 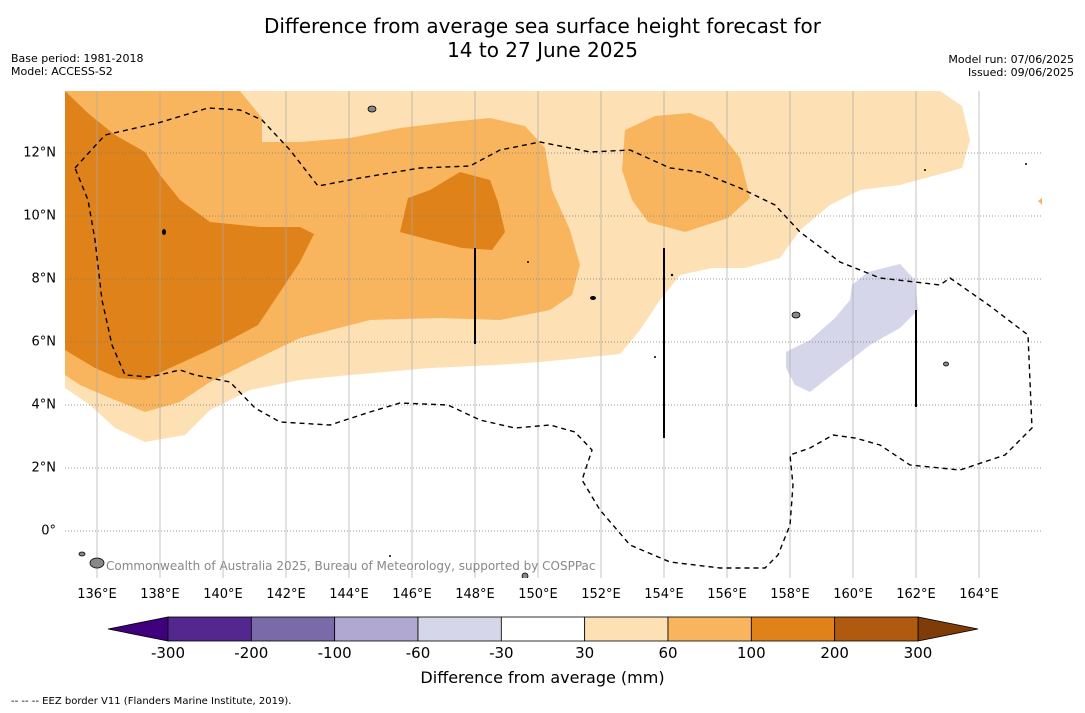 I want to click on model-name: Model: ACCESS-S2, so click(x=62, y=71).